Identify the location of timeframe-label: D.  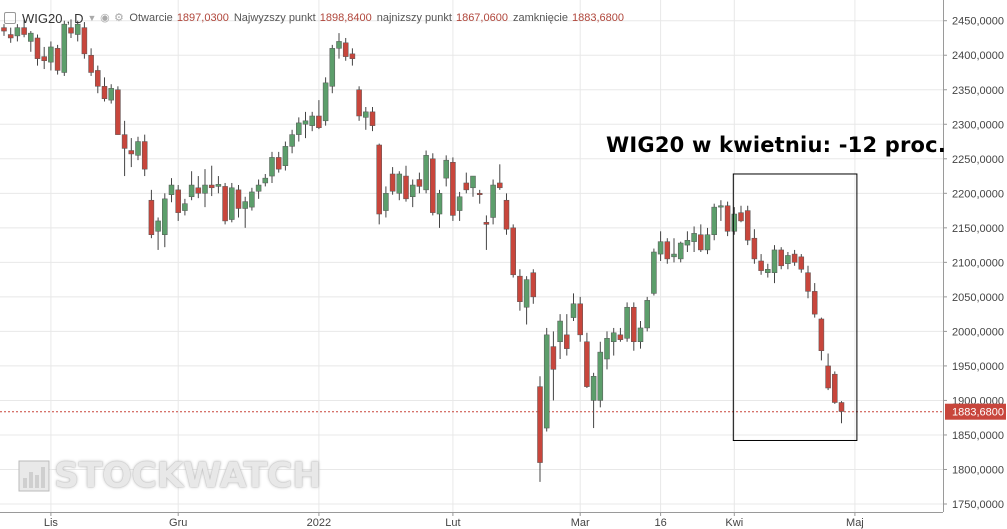
(79, 18).